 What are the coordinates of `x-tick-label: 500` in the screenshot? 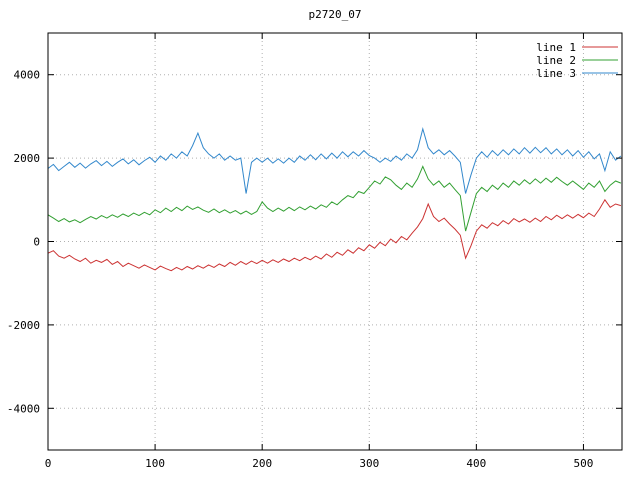 It's located at (584, 463).